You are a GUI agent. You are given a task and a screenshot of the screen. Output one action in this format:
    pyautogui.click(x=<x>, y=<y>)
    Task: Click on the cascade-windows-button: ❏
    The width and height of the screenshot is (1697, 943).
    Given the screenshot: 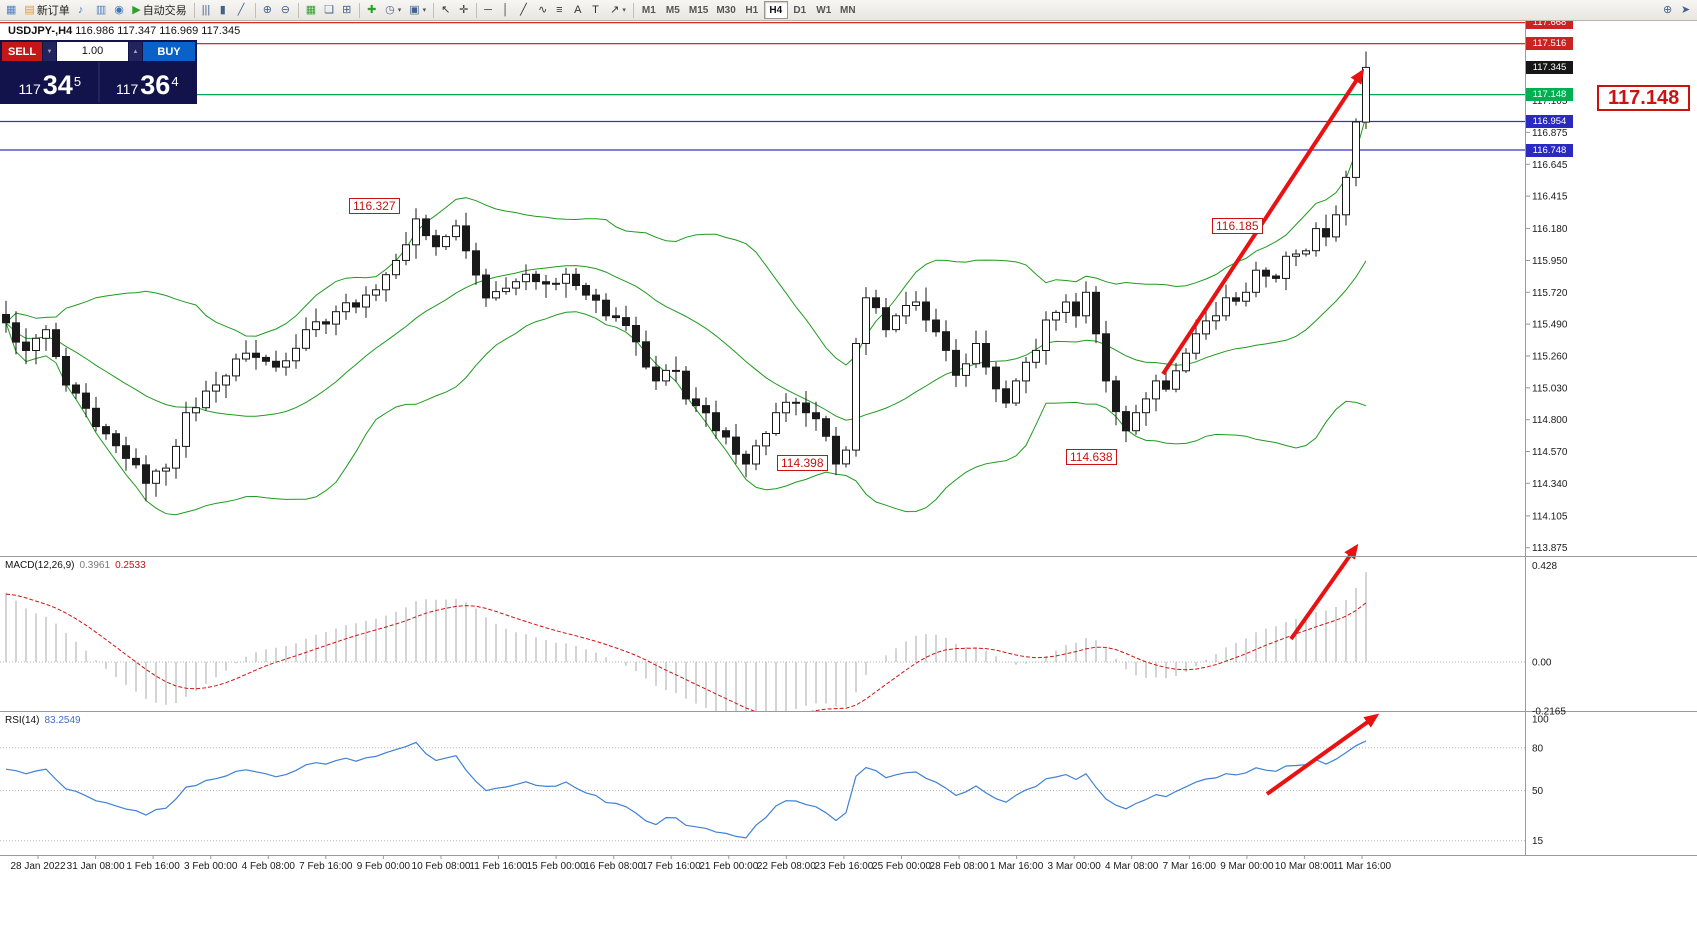 What is the action you would take?
    pyautogui.click(x=329, y=10)
    